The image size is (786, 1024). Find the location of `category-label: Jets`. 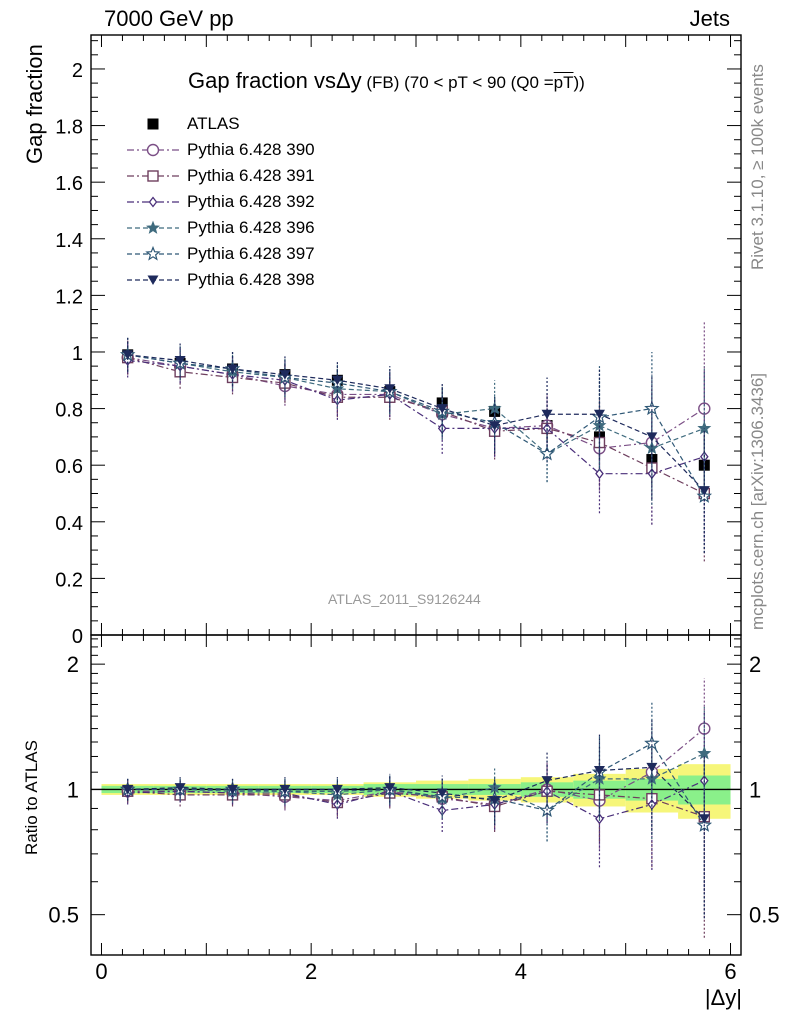

category-label: Jets is located at coordinates (709, 18).